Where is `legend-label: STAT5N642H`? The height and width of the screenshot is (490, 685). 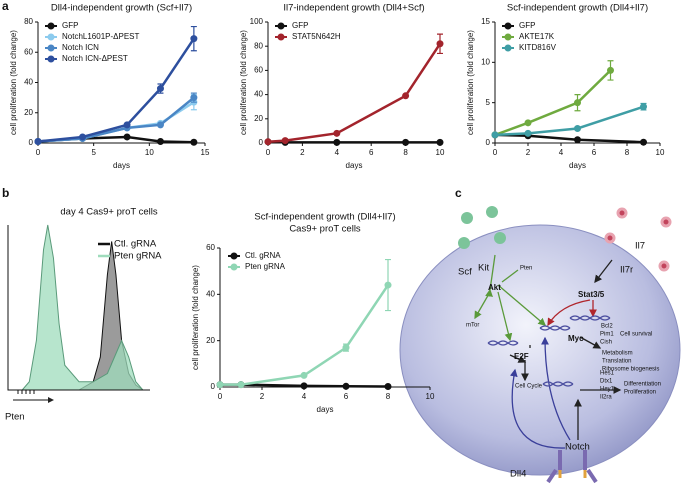 legend-label: STAT5N642H is located at coordinates (316, 36).